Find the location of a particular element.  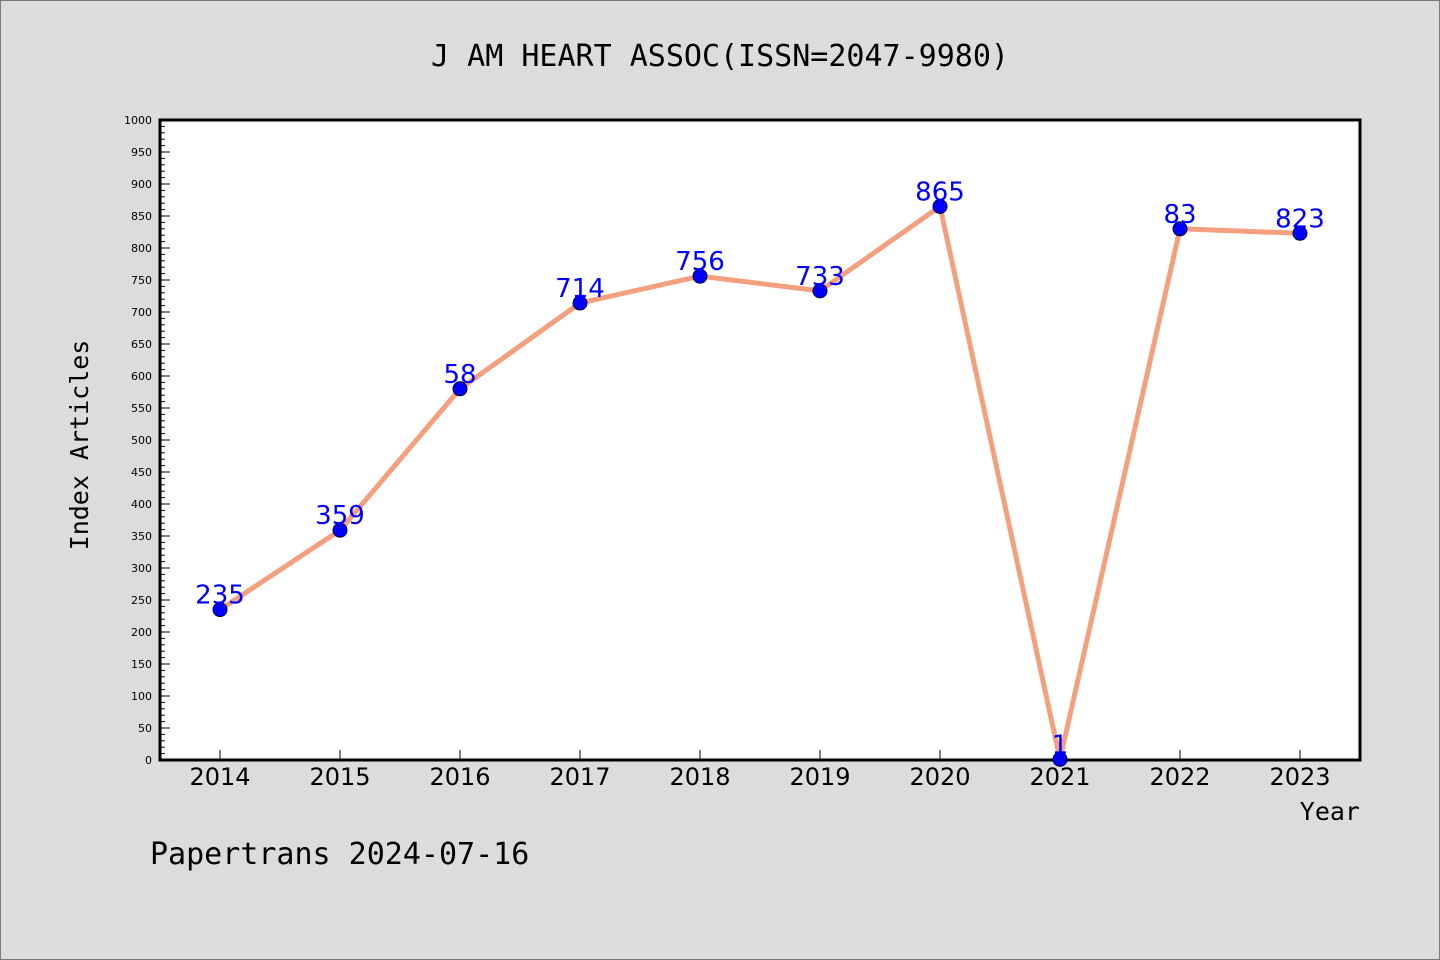

y-tick-label: 250 is located at coordinates (141, 600).